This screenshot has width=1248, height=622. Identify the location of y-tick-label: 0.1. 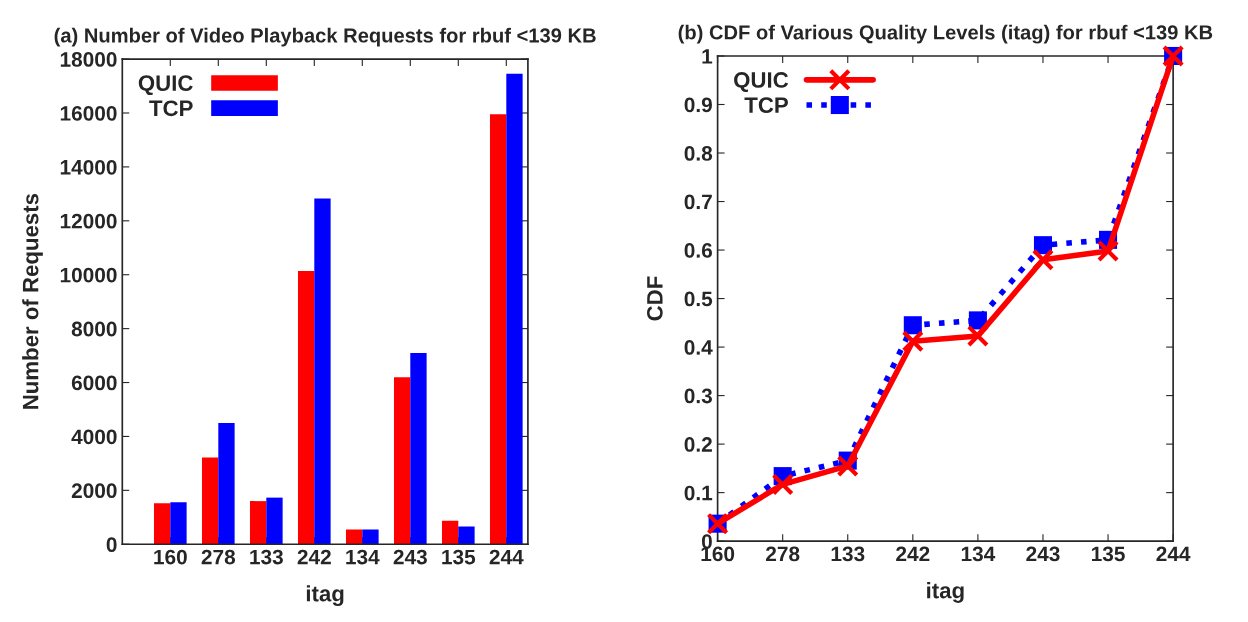
(698, 493).